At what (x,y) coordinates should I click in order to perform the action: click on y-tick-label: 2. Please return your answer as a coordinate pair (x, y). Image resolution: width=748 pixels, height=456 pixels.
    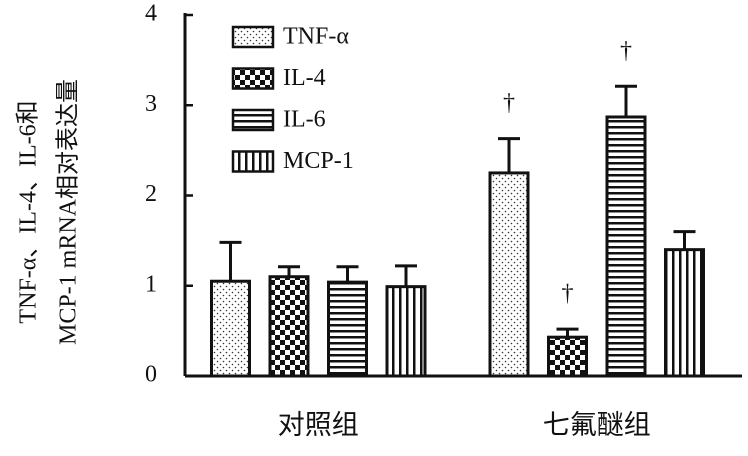
    Looking at the image, I should click on (151, 194).